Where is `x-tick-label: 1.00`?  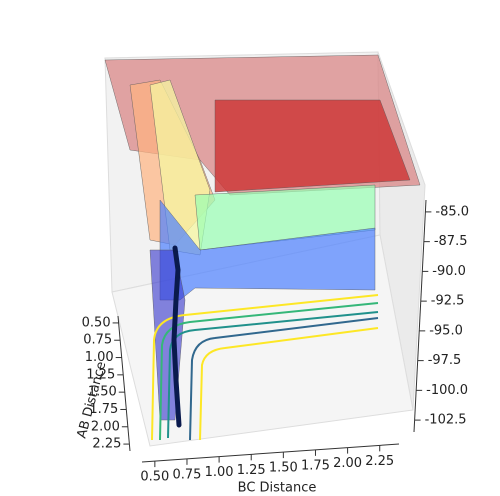 x-tick-label: 1.00 is located at coordinates (99, 357).